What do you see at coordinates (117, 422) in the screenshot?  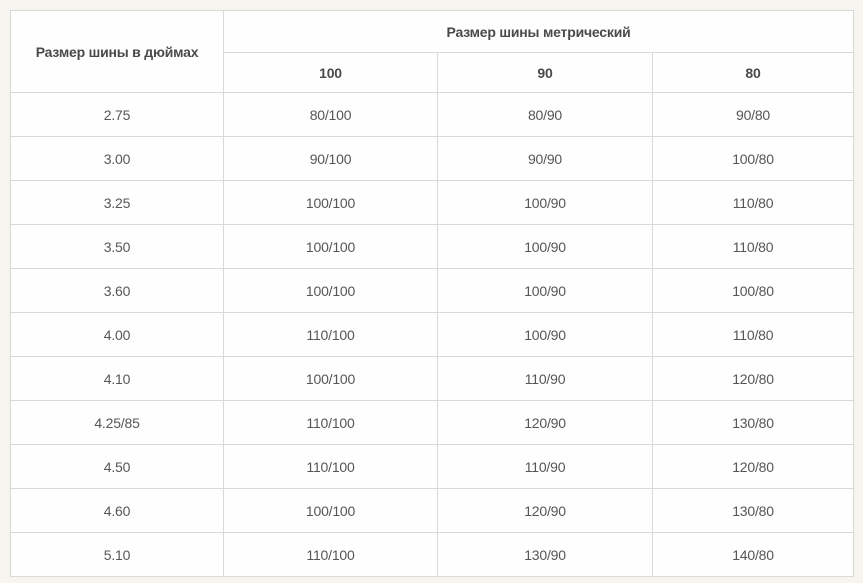 I see `inches-cell: 4.25/85` at bounding box center [117, 422].